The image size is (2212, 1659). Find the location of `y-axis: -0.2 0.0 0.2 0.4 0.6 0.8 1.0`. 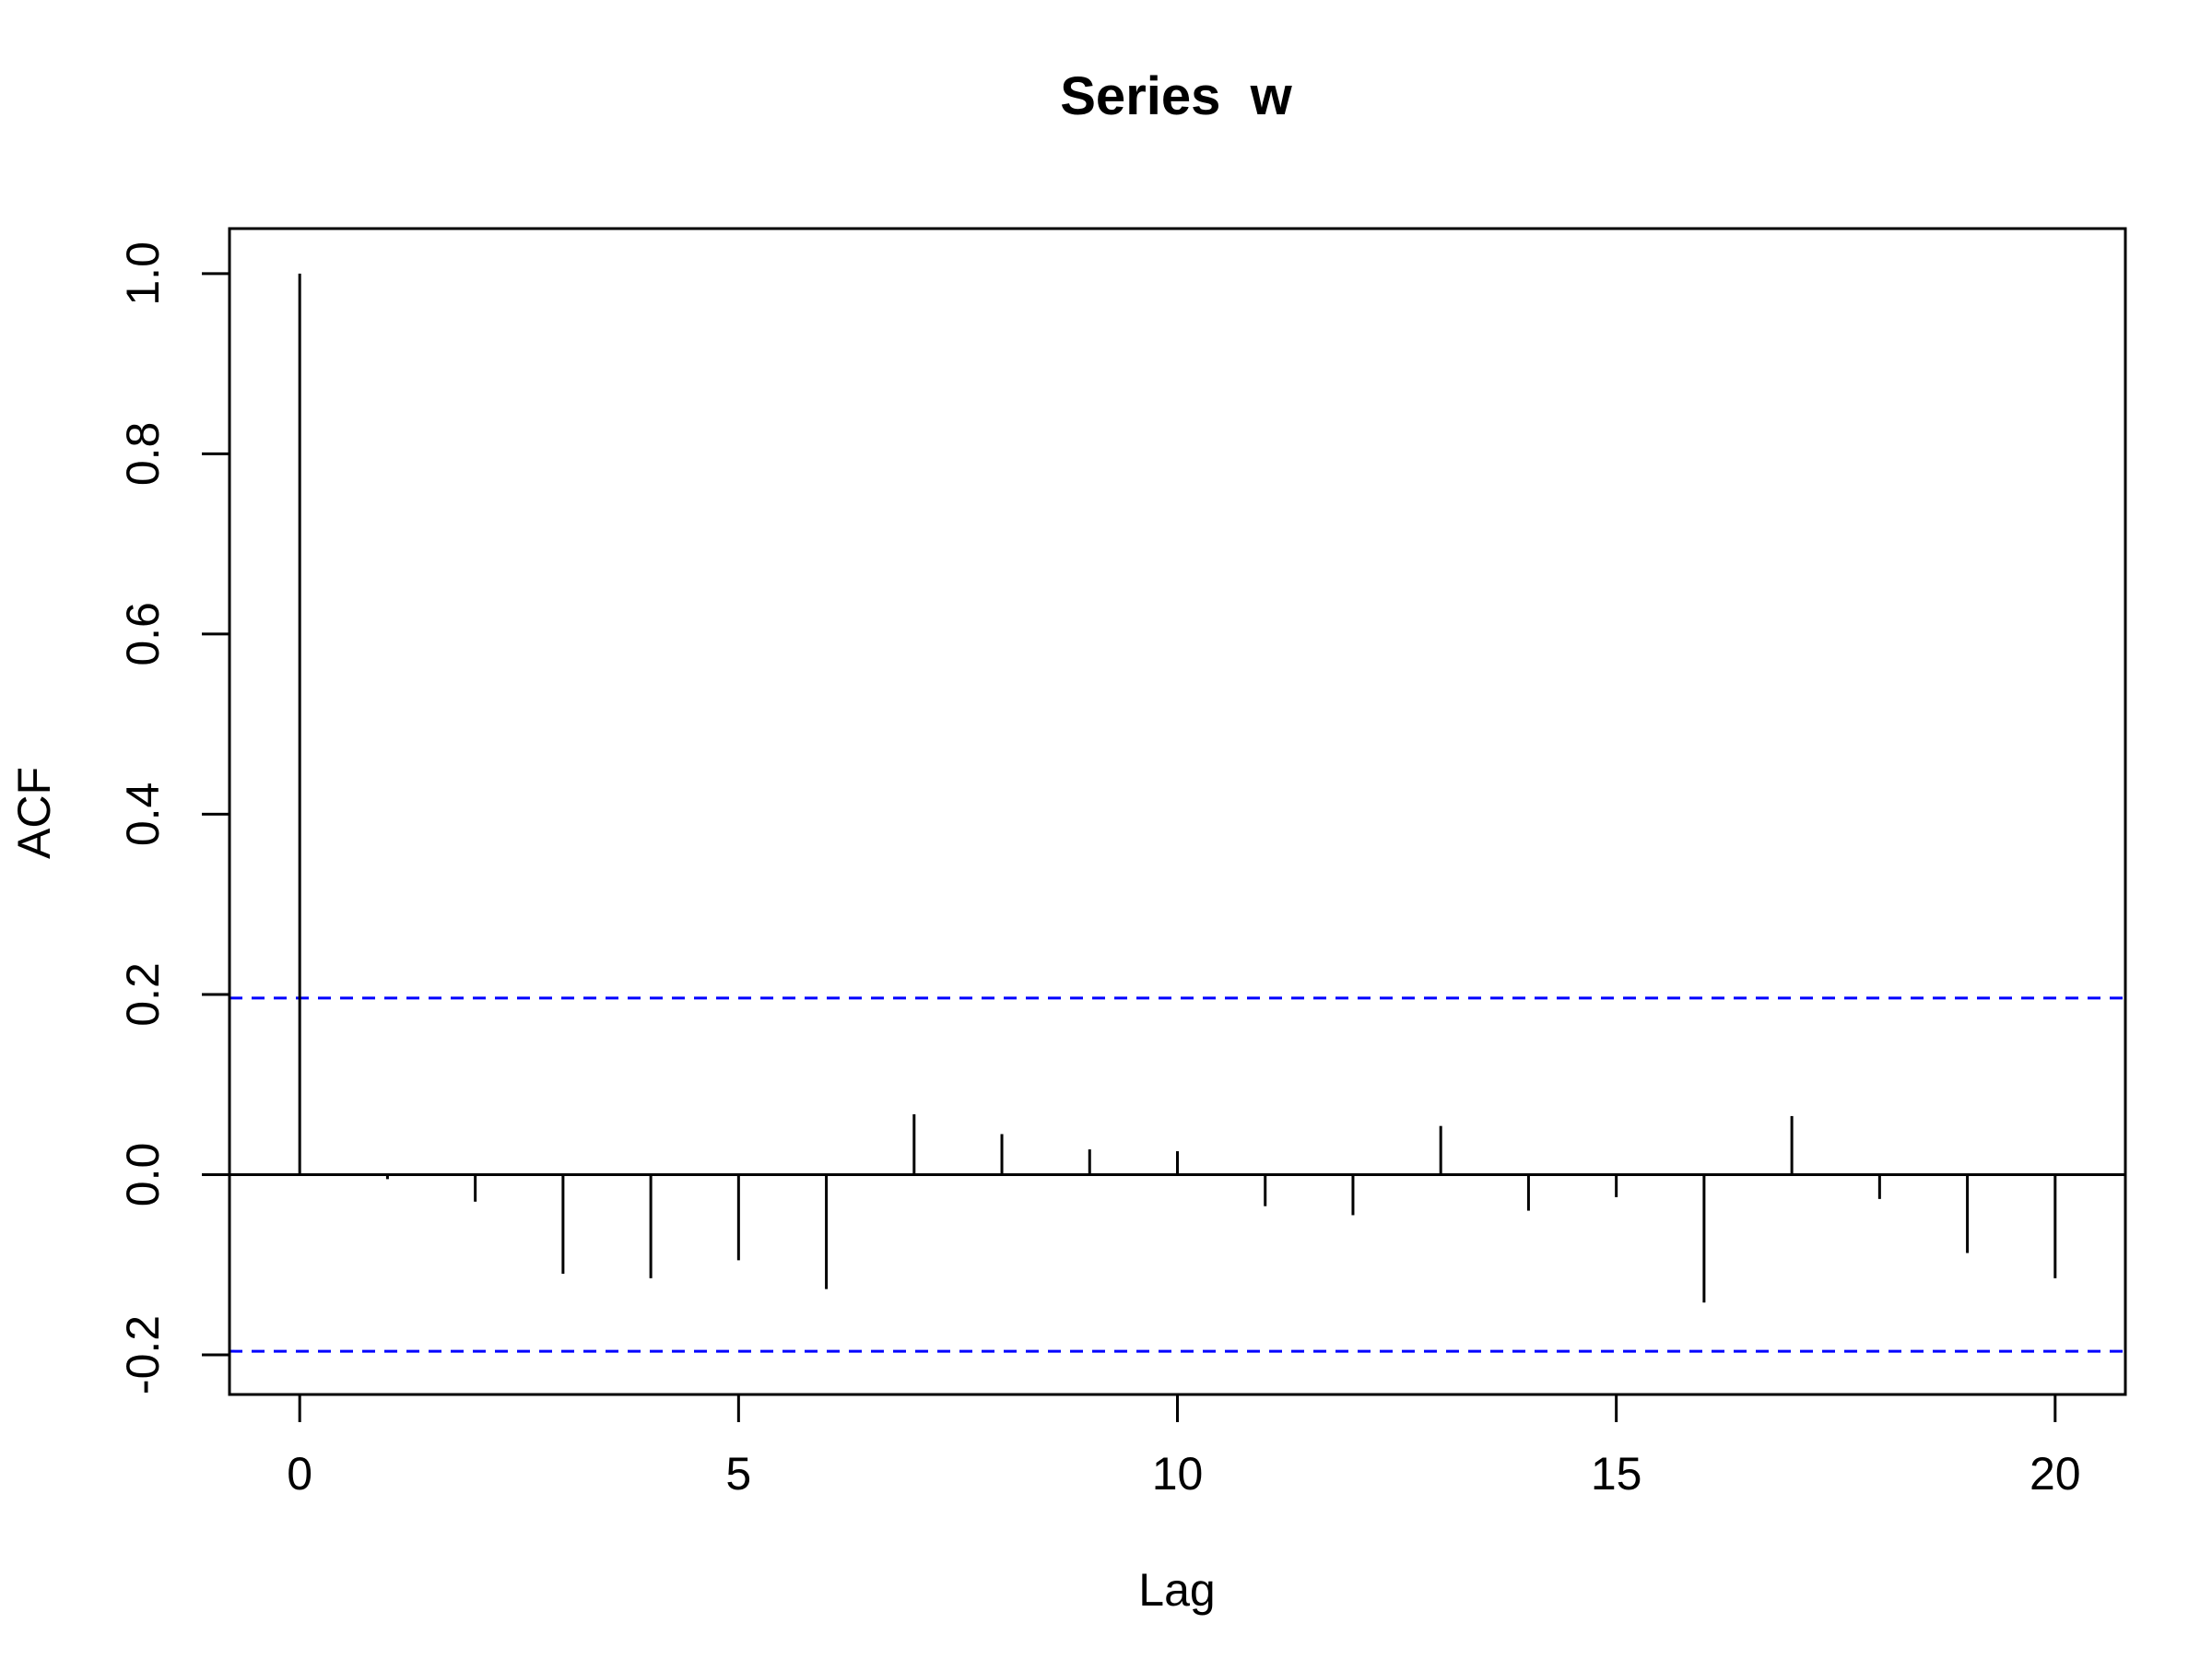

y-axis: -0.2 0.0 0.2 0.4 0.6 0.8 1.0 is located at coordinates (174, 817).